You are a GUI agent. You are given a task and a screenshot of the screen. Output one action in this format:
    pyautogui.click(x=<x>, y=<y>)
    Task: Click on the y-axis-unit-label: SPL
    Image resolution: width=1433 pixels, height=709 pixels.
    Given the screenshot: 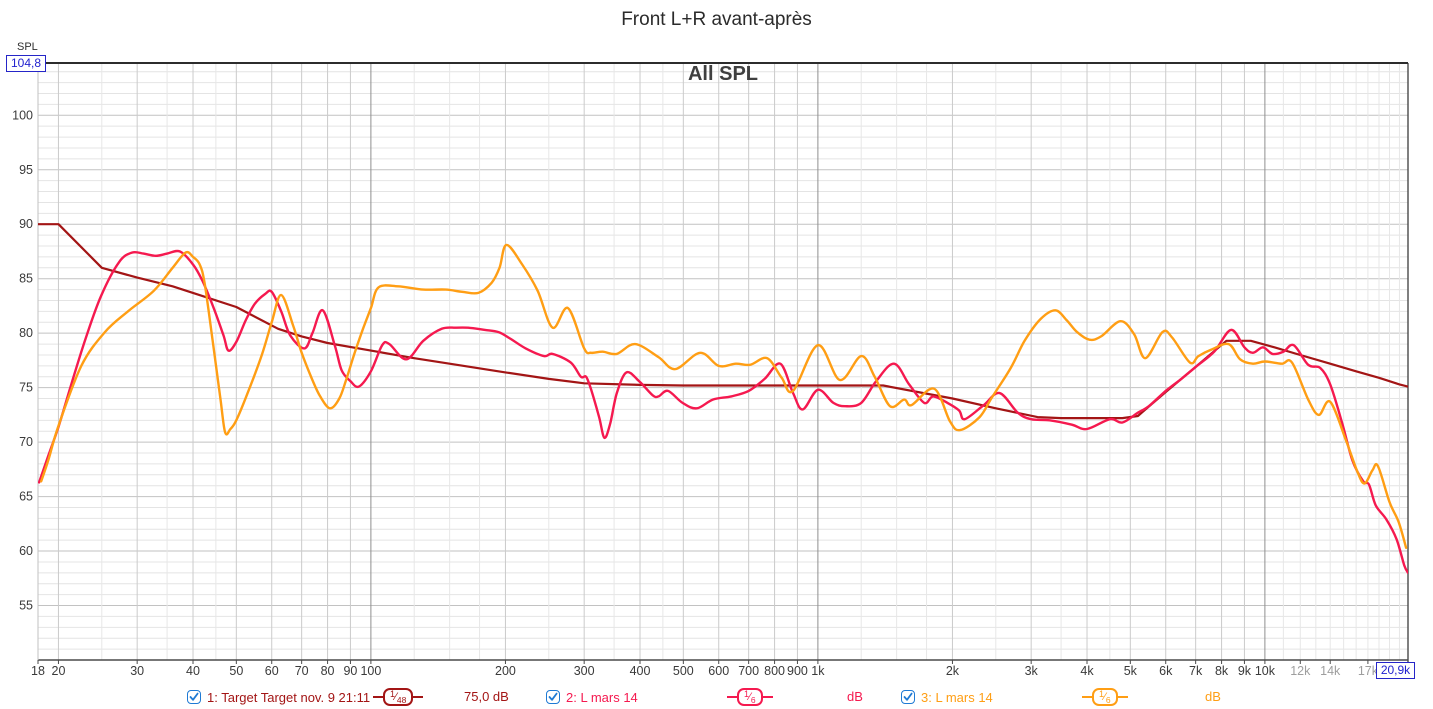 What is the action you would take?
    pyautogui.click(x=27, y=47)
    